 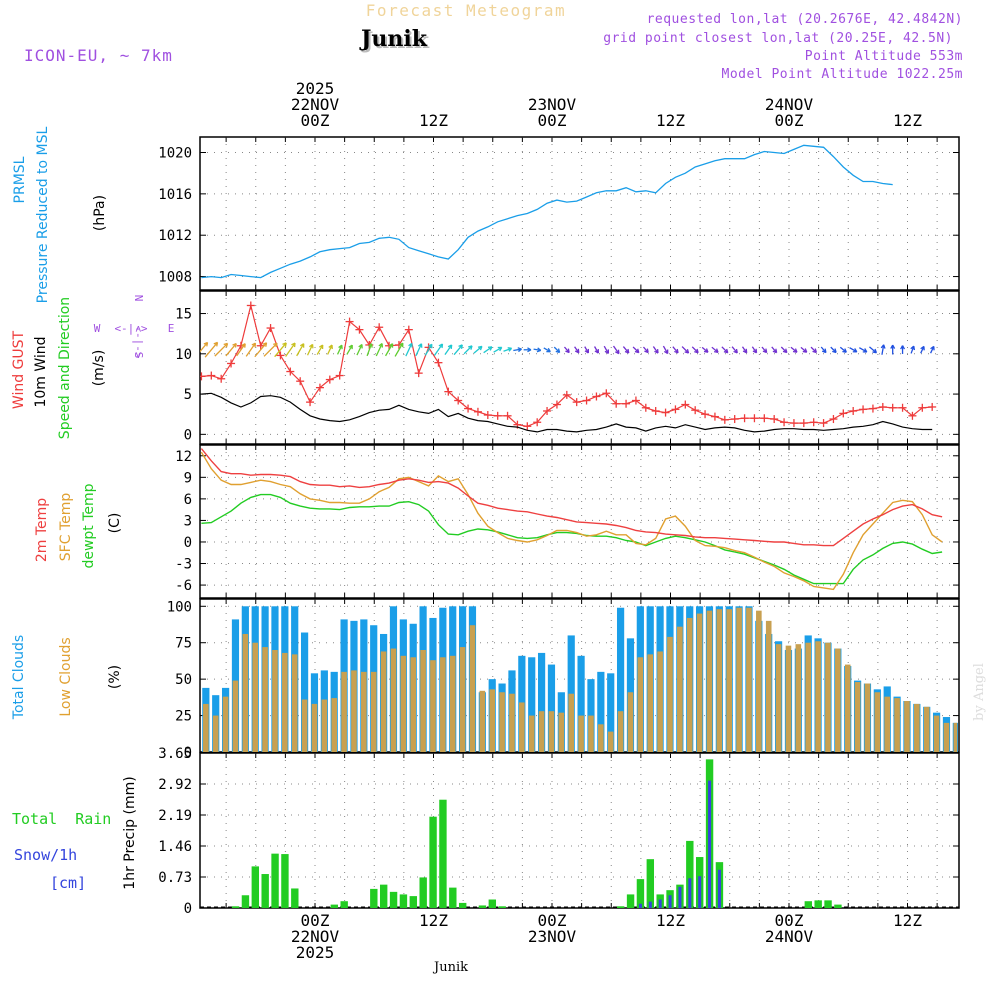 What do you see at coordinates (979, 692) in the screenshot?
I see `watermark: by Angel` at bounding box center [979, 692].